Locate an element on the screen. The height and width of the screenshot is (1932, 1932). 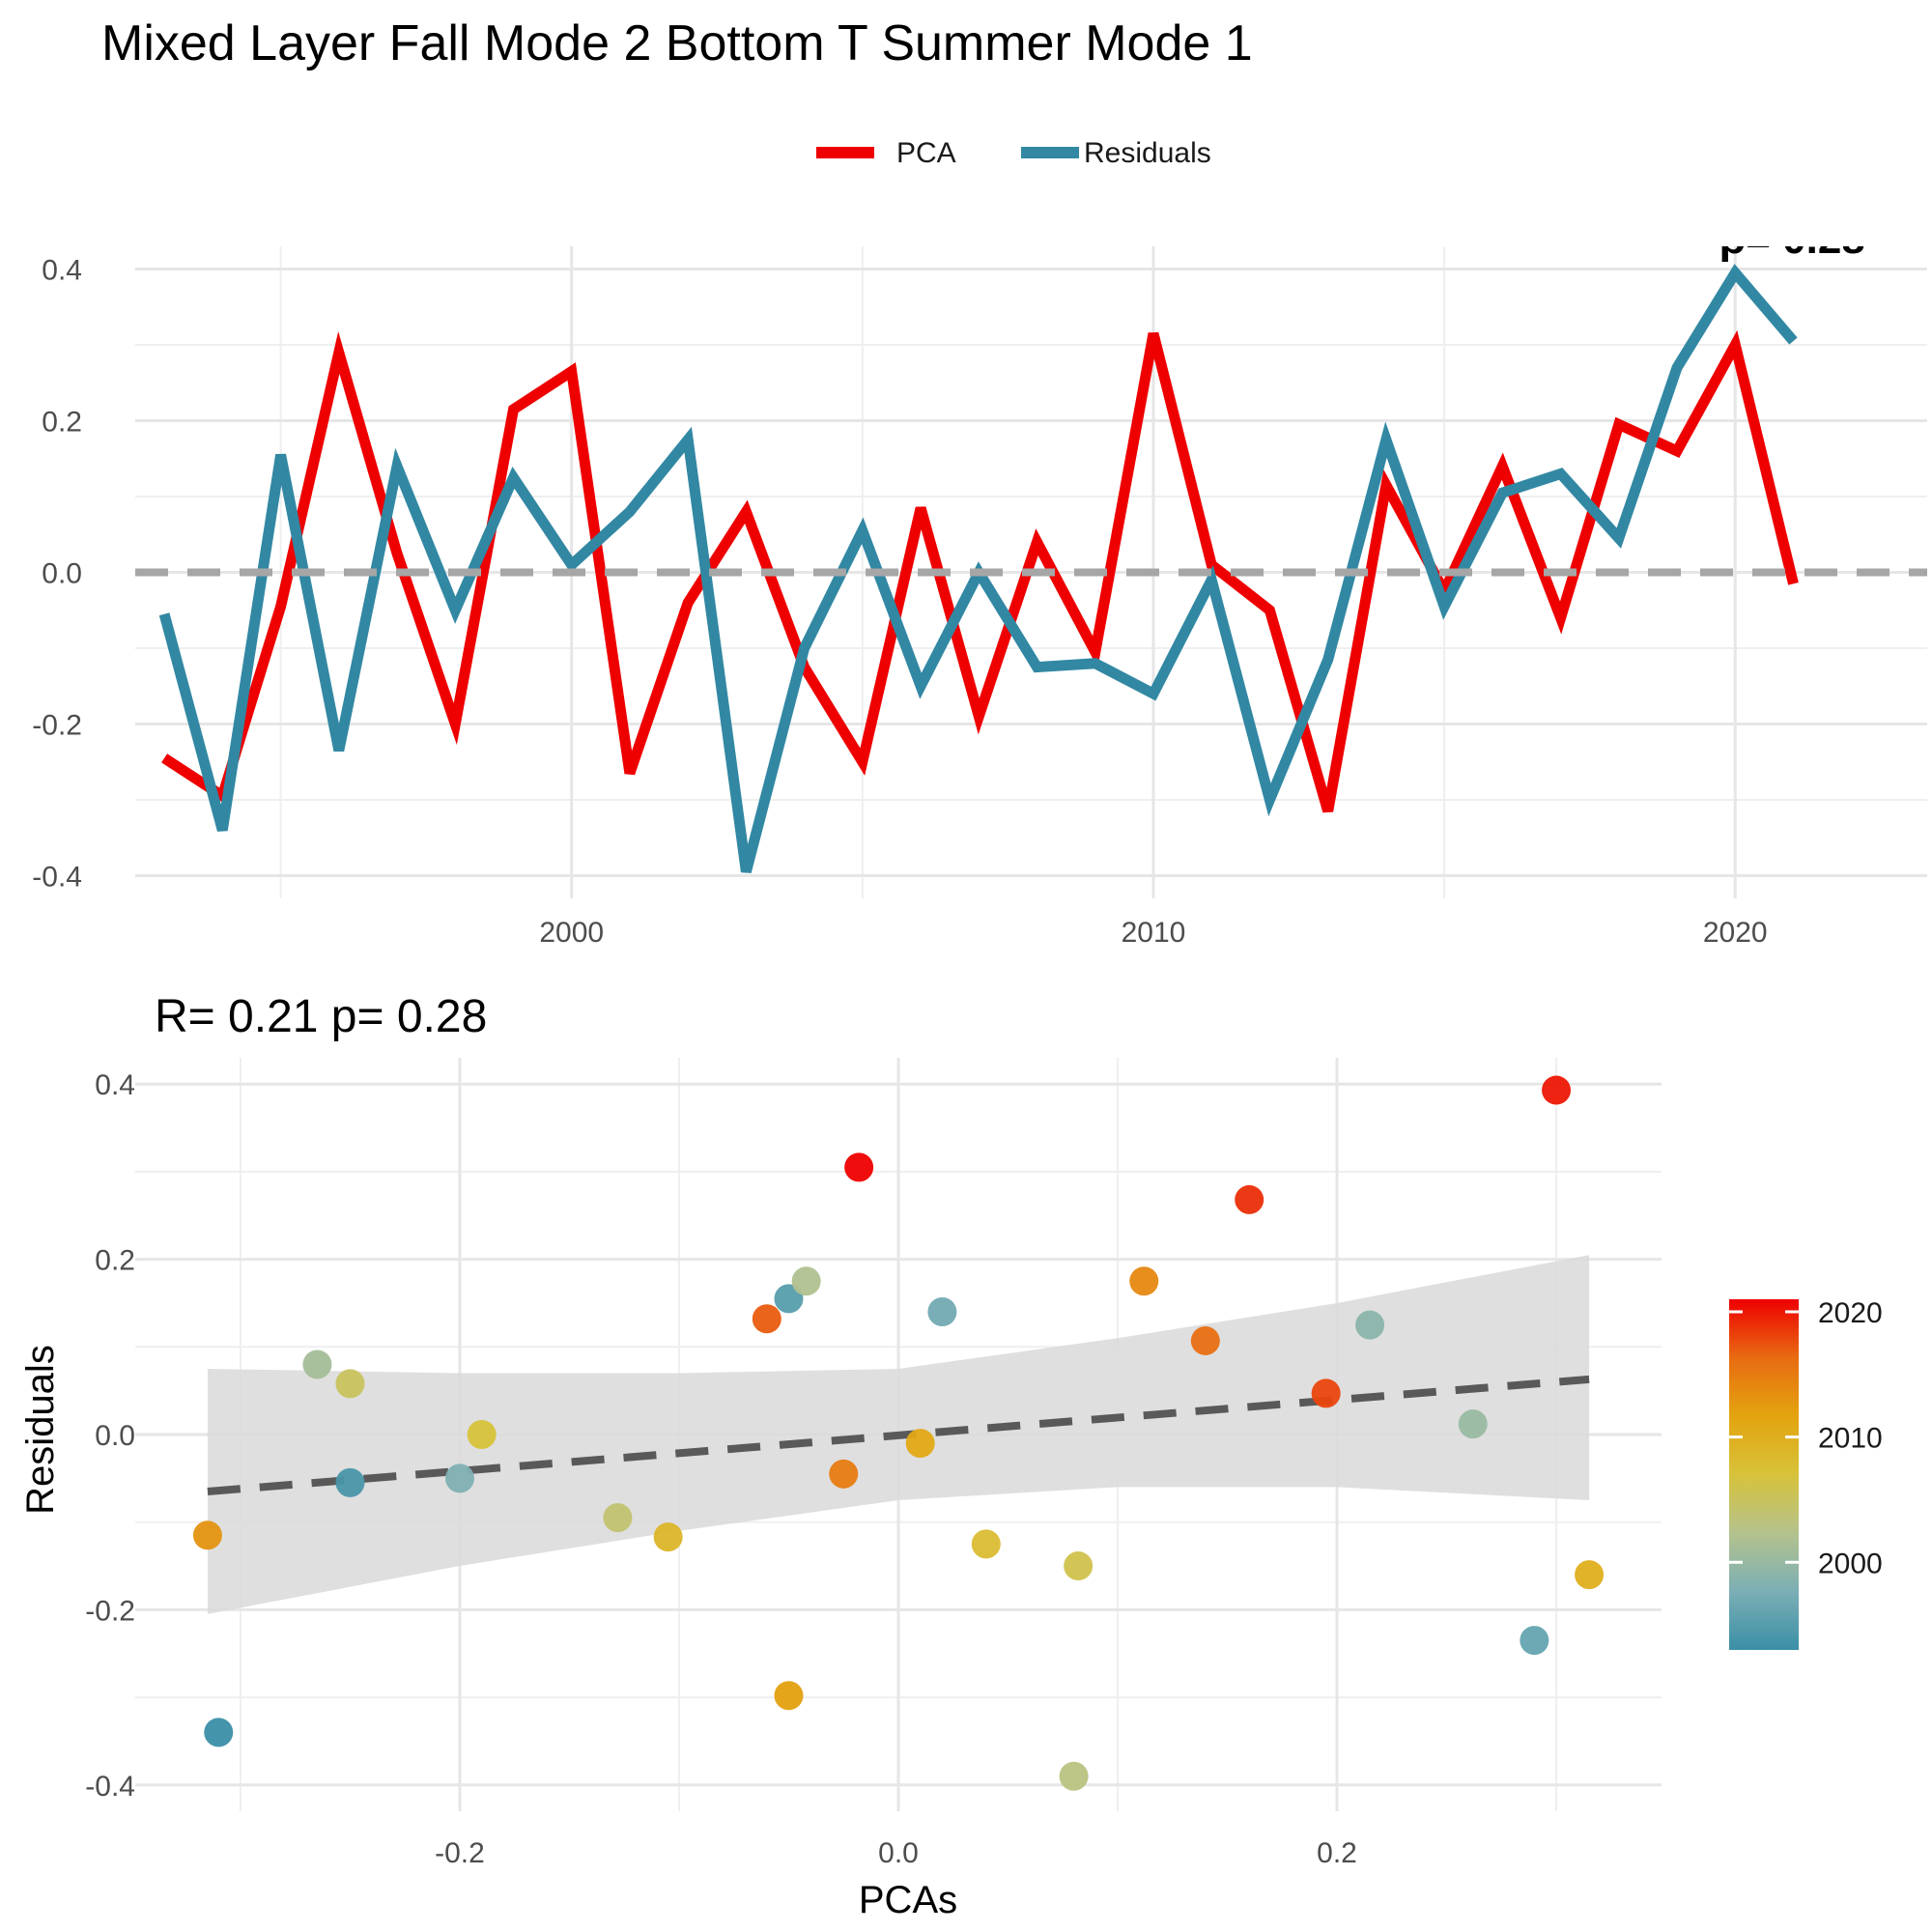
scatter-x-tick-label: 0.2 is located at coordinates (1337, 1853).